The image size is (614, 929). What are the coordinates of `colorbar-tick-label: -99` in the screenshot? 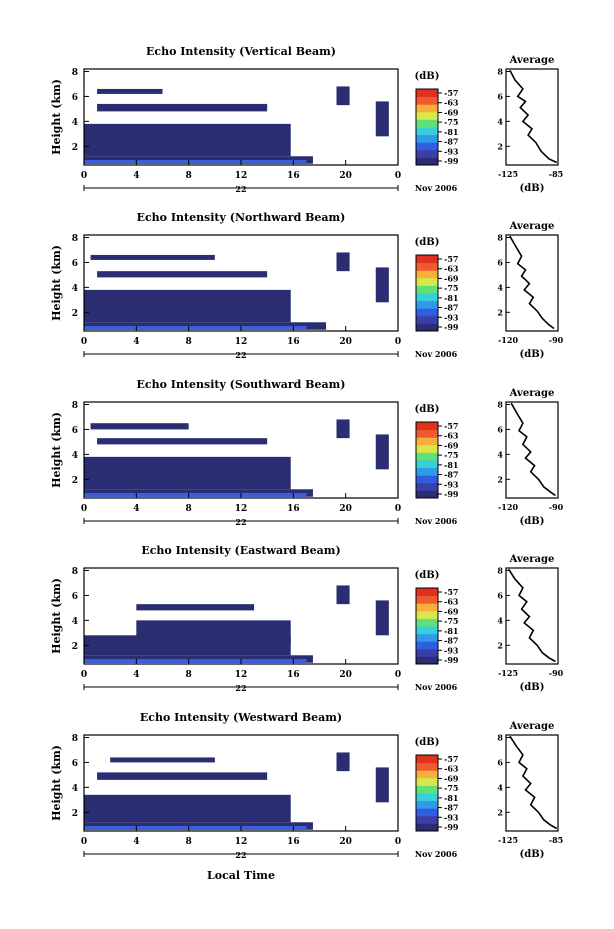 It's located at (451, 827).